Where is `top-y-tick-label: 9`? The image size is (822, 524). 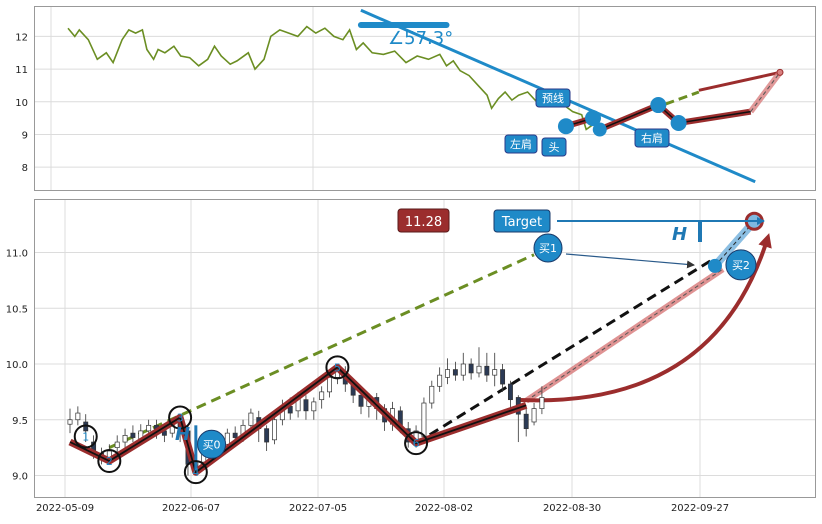 top-y-tick-label: 9 is located at coordinates (25, 135).